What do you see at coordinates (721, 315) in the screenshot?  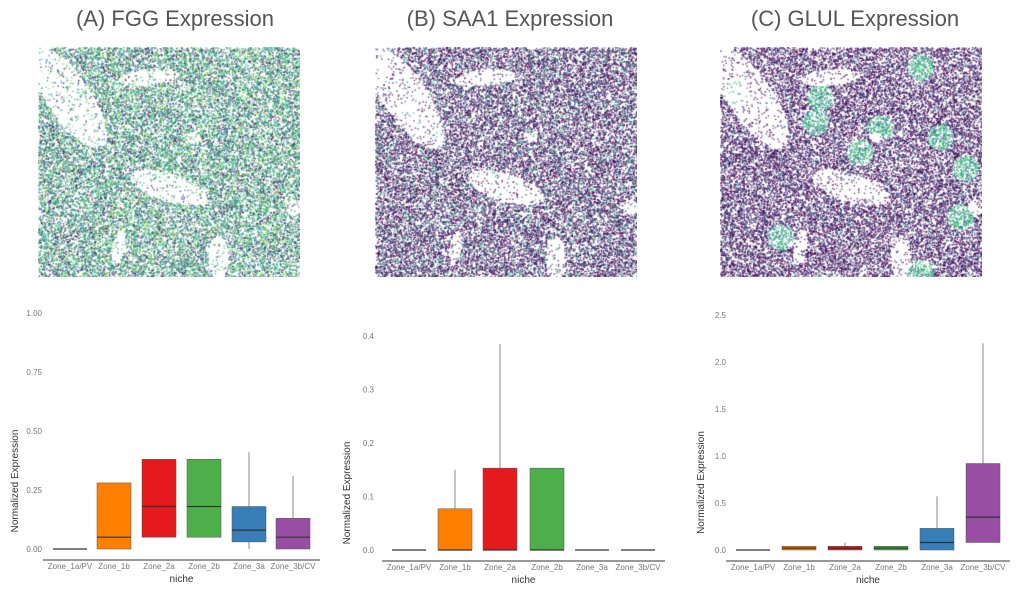 I see `y-tick-label: 2.5` at bounding box center [721, 315].